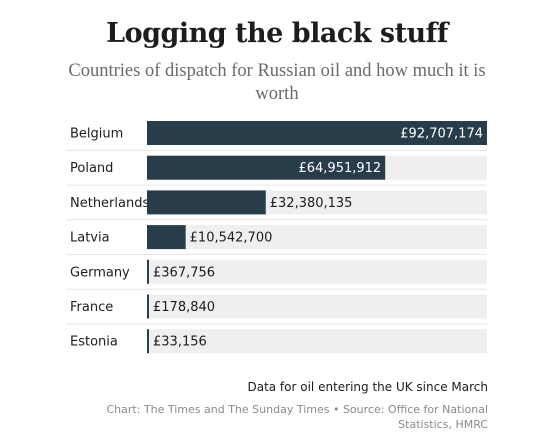  What do you see at coordinates (277, 33) in the screenshot?
I see `chart-title: Logging the black stuff` at bounding box center [277, 33].